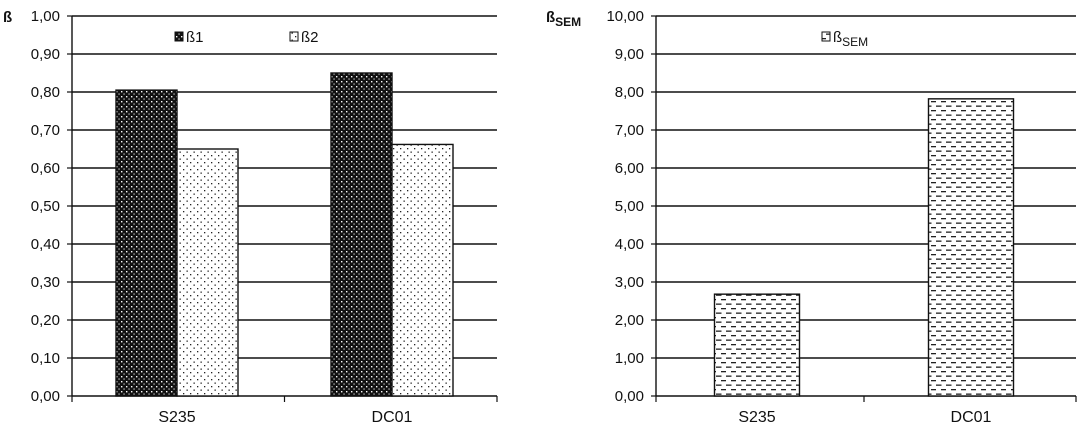  What do you see at coordinates (629, 282) in the screenshot?
I see `right-y-tick-label: 3,00` at bounding box center [629, 282].